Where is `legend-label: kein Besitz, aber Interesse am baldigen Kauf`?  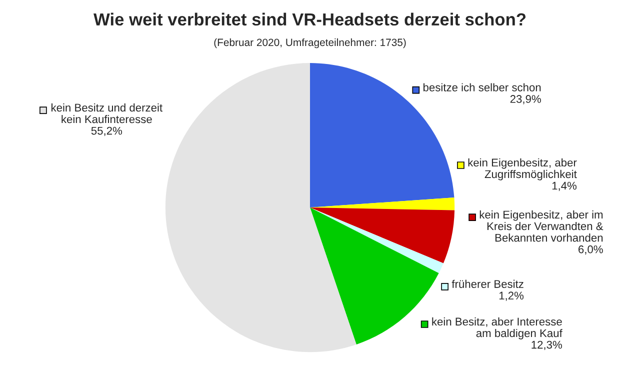
legend-label: kein Besitz, aber Interesse am baldigen Kauf is located at coordinates (497, 328).